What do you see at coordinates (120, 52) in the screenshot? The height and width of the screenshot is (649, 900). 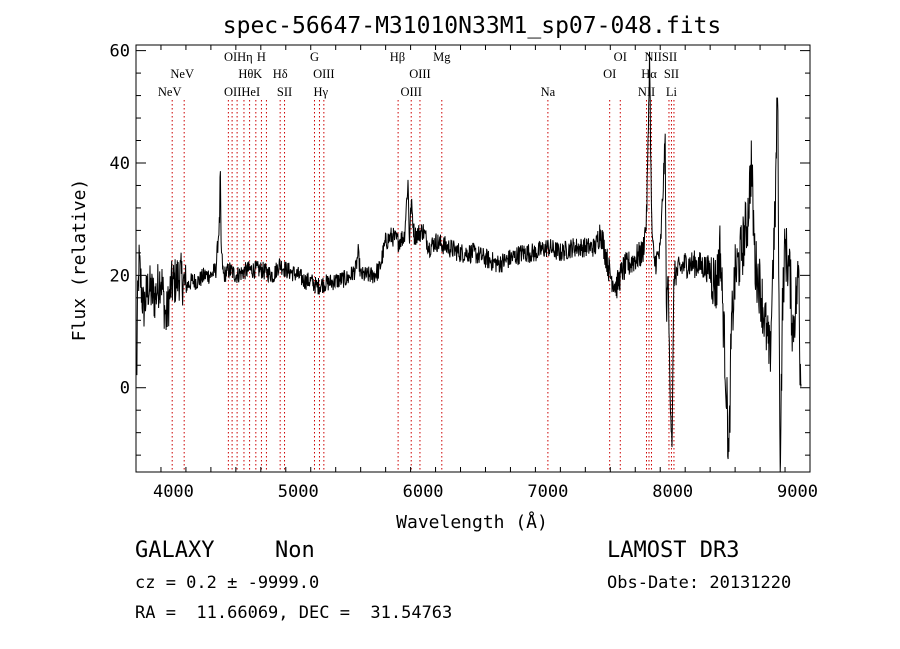 I see `y-tick-label-60: 60` at bounding box center [120, 52].